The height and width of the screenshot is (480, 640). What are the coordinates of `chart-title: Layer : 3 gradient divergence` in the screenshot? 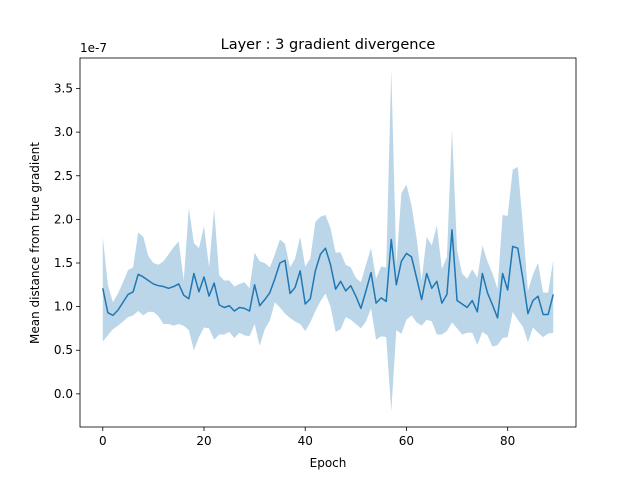 It's located at (328, 45).